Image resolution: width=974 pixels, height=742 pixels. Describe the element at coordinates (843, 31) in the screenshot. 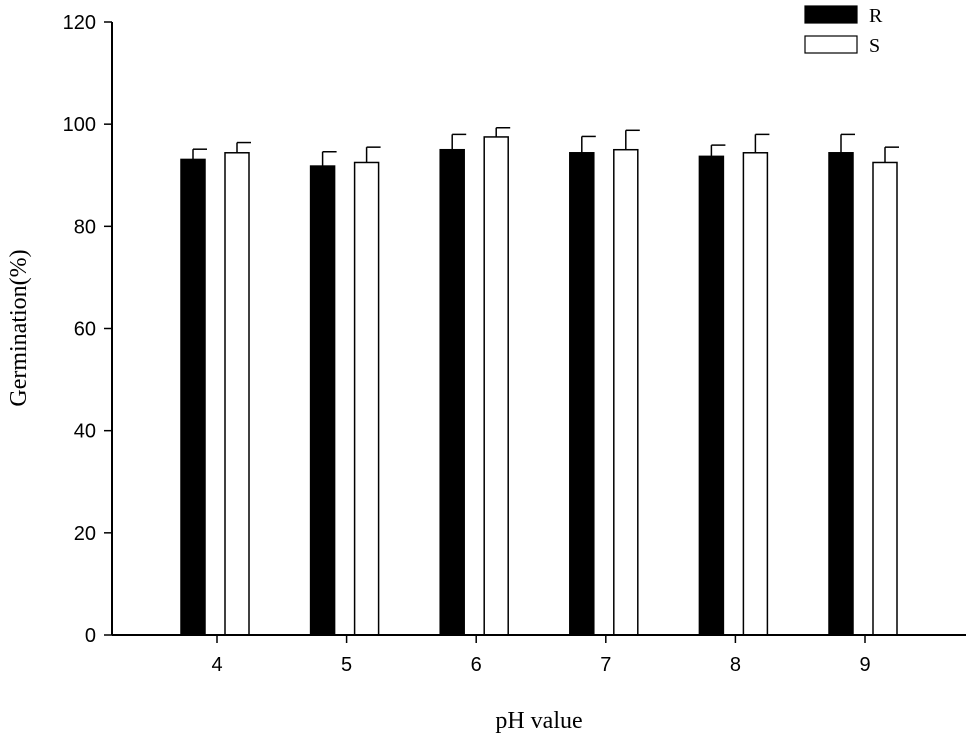

I see `legend: RS` at that location.